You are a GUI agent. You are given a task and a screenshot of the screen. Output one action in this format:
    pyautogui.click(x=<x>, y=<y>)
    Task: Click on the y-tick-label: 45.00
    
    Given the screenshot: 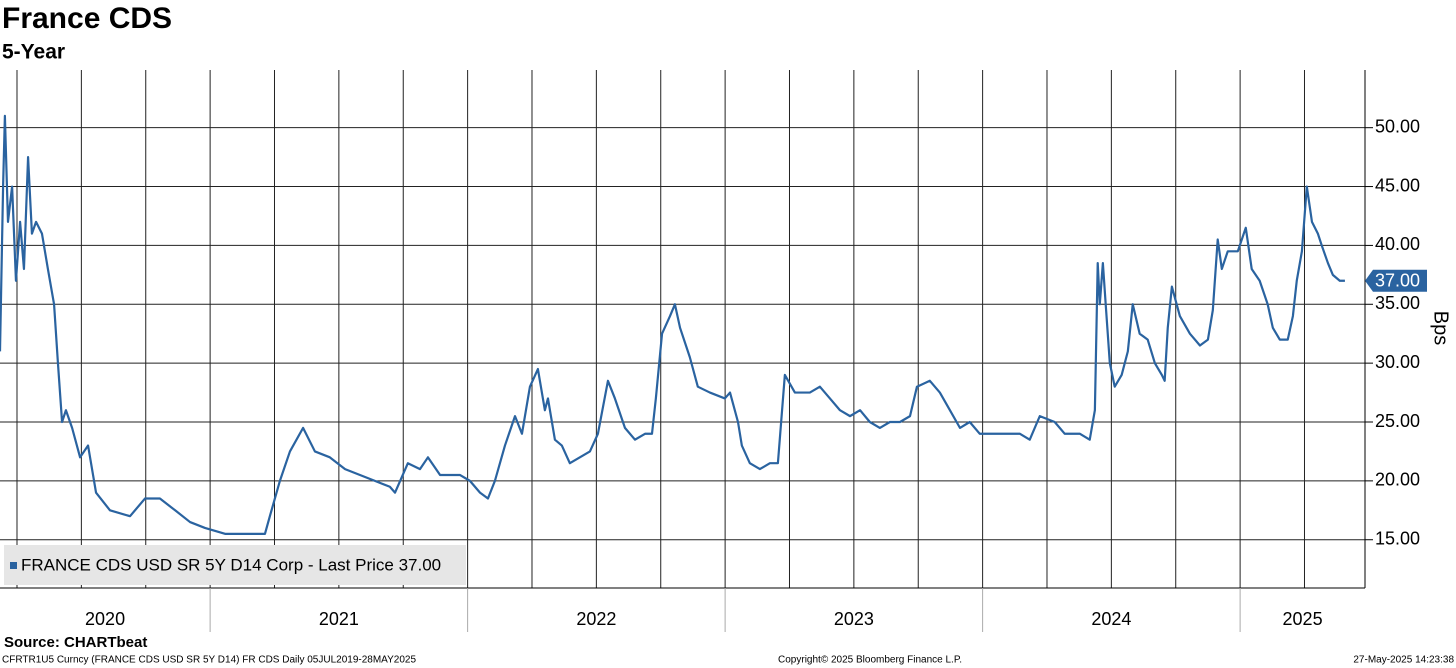 What is the action you would take?
    pyautogui.click(x=1397, y=185)
    